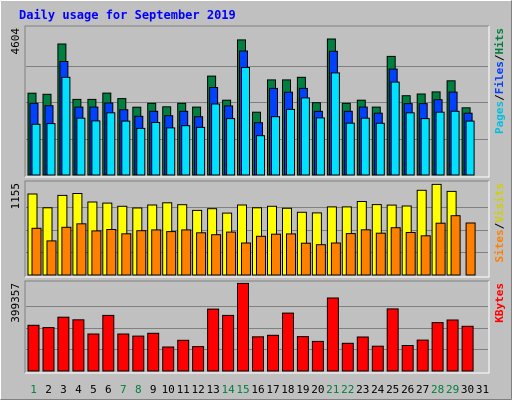 Image resolution: width=512 pixels, height=400 pixels. Describe the element at coordinates (228, 389) in the screenshot. I see `x-tick-label: 14` at that location.